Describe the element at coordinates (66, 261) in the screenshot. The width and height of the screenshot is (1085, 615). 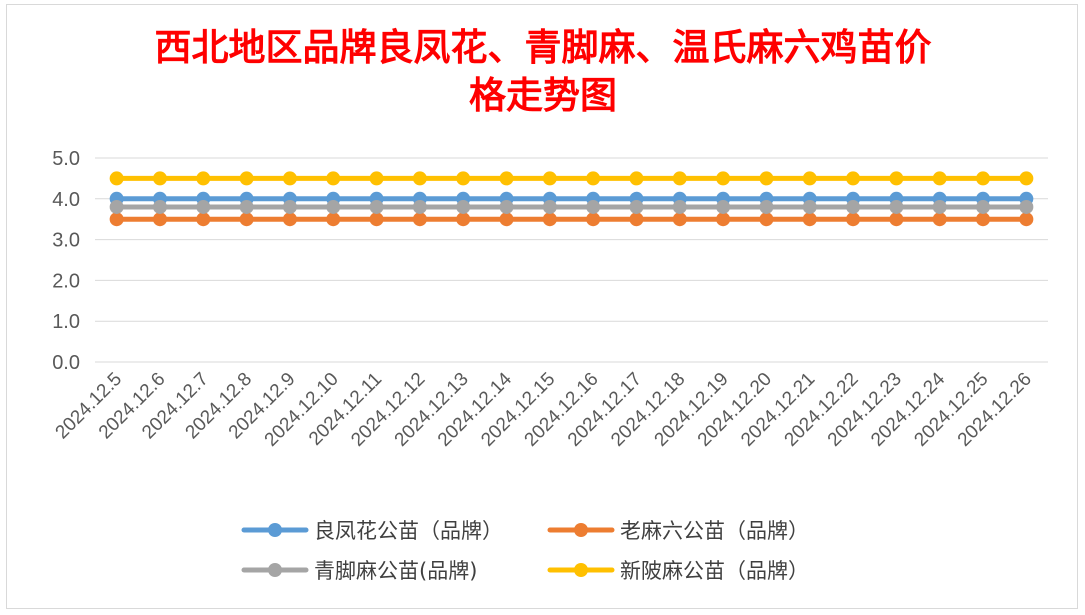
I see `y-axis: 5.0 4.0 3.0 2.0 1.0 0.0` at that location.